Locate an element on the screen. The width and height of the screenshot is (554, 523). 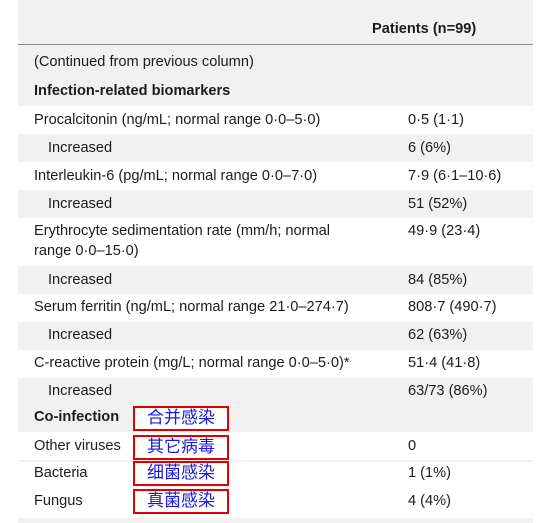
table-row: Increased 6 (6%) is located at coordinates (275, 148).